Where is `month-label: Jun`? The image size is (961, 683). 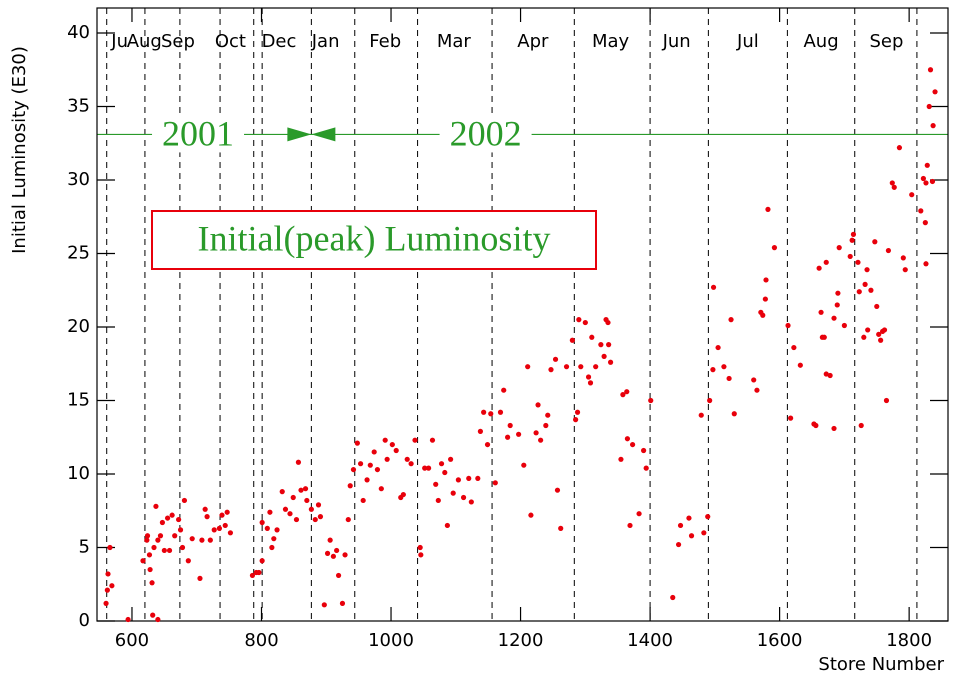
month-label: Jun is located at coordinates (676, 41).